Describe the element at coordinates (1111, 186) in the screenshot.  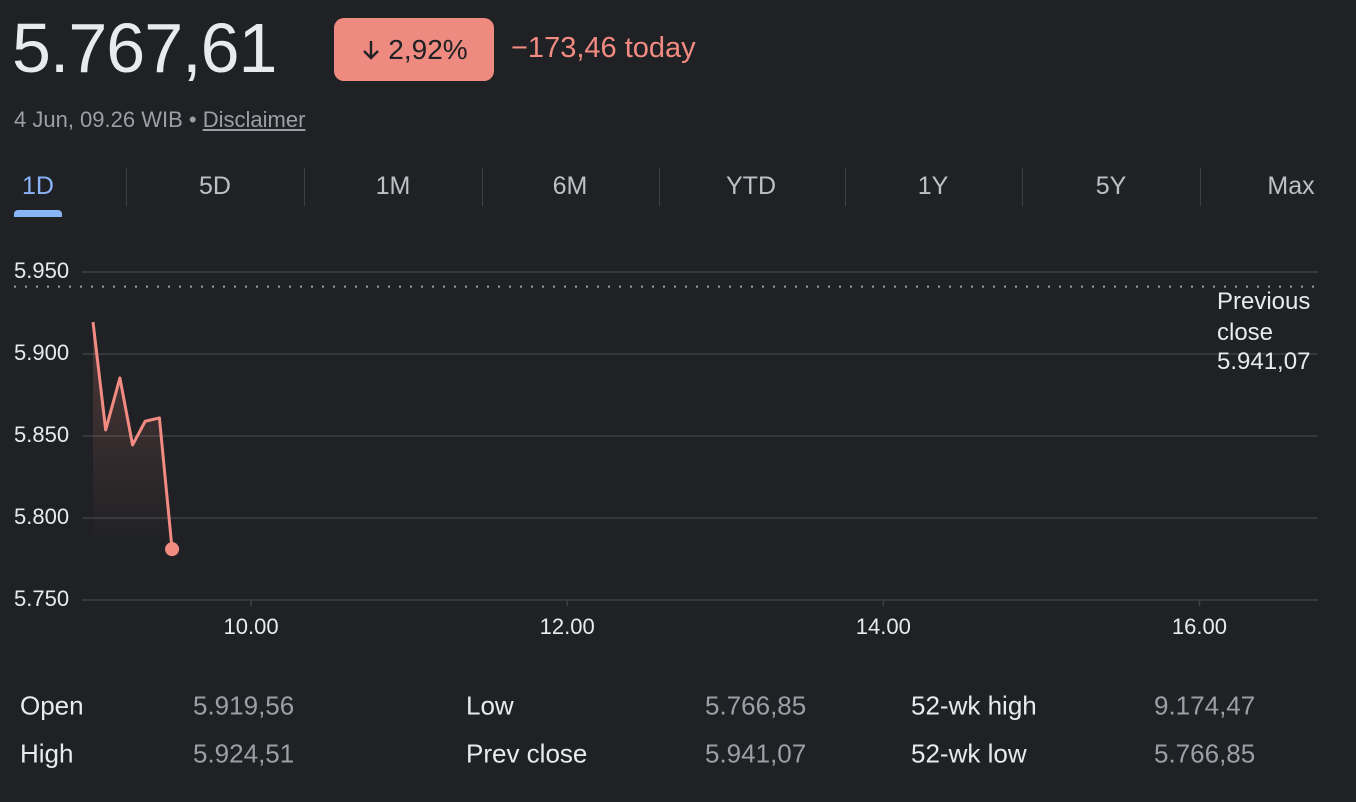
I see `range-tab: 5Y` at that location.